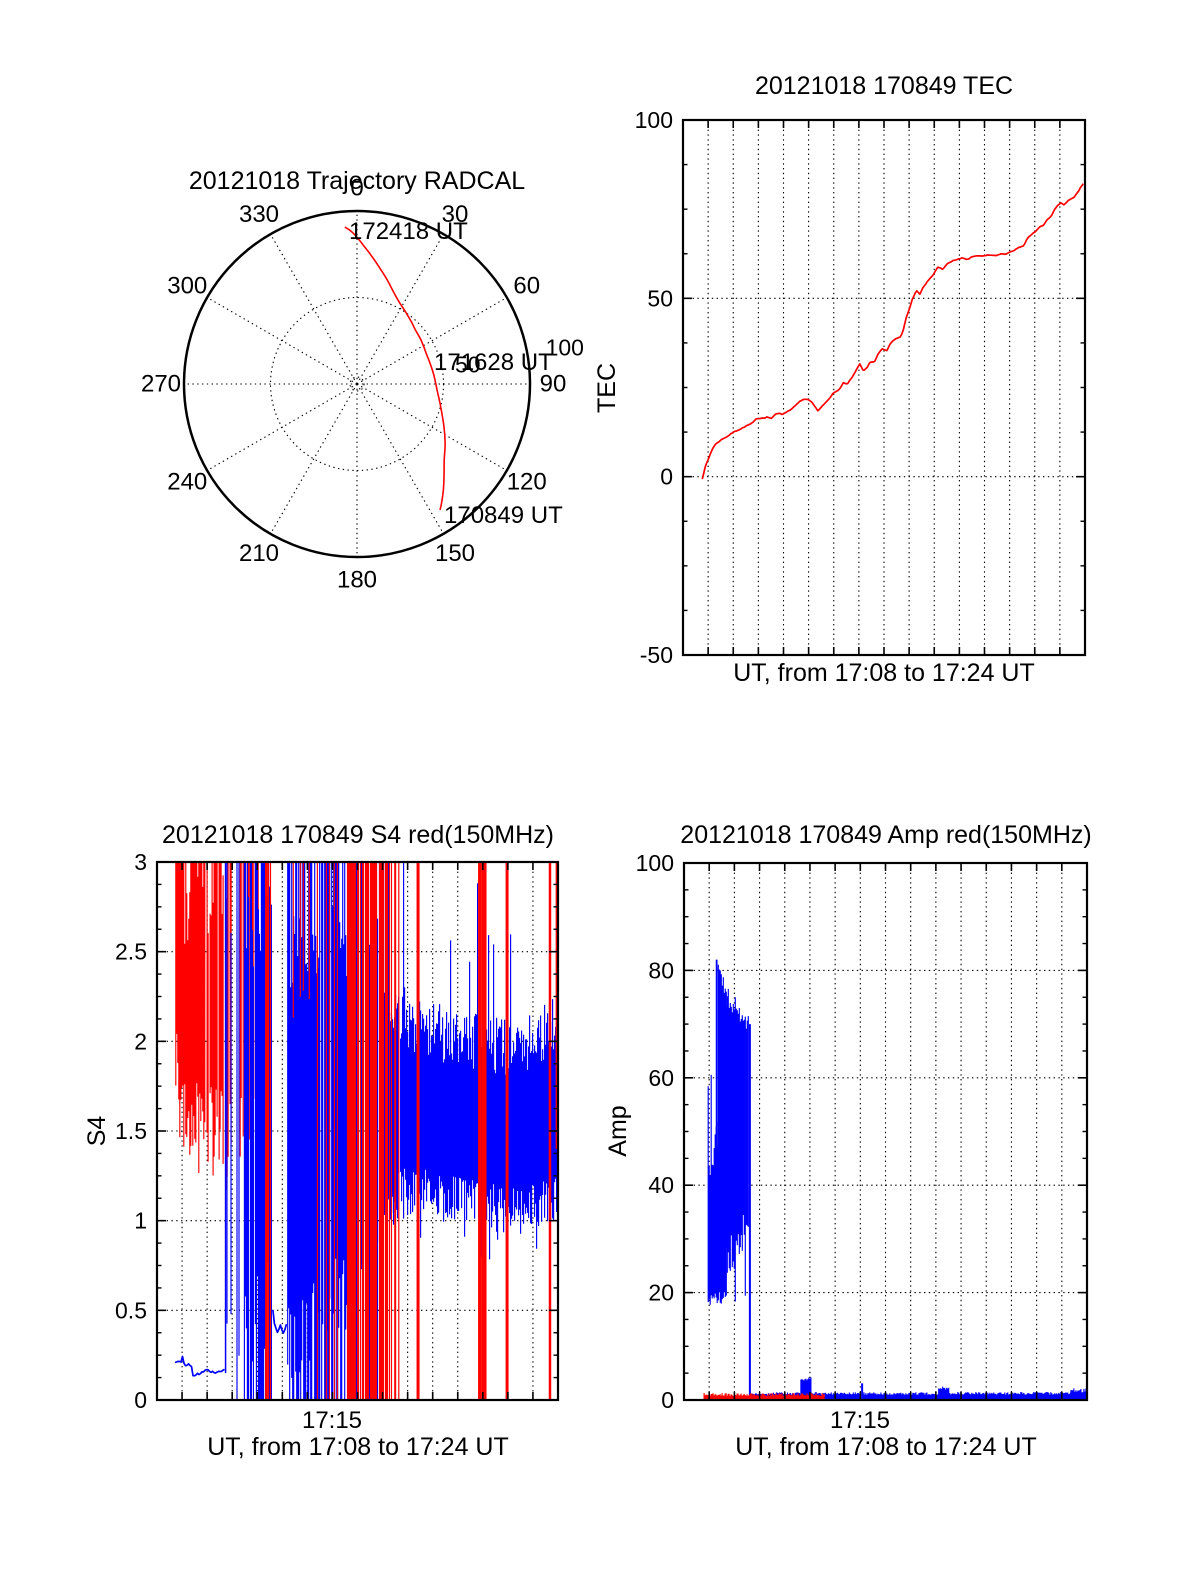  I want to click on polar-rim, so click(357, 384).